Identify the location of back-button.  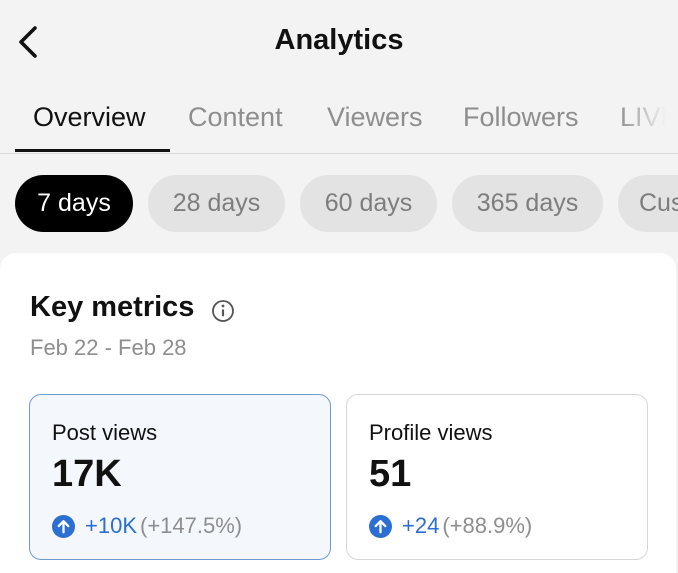
(28, 42).